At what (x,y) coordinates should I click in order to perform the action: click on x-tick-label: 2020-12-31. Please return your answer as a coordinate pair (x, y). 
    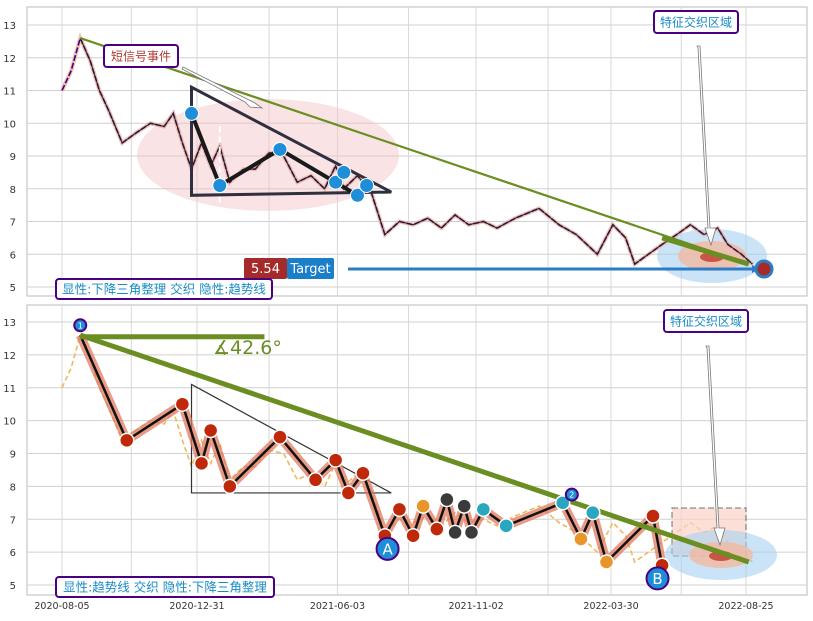
    Looking at the image, I should click on (196, 606).